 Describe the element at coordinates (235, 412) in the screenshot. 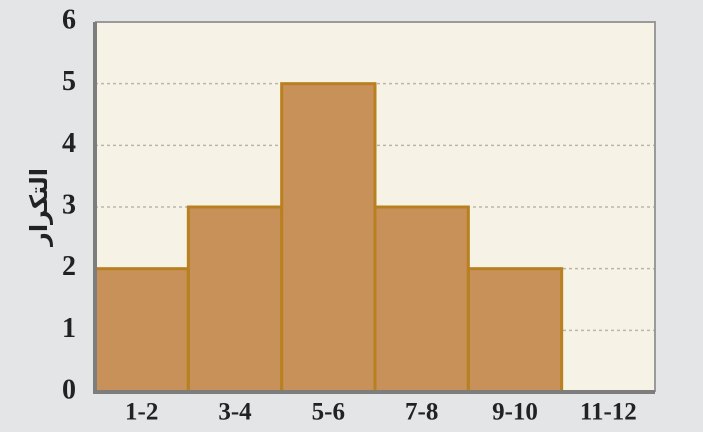

I see `x-tick-label: 3-4` at that location.